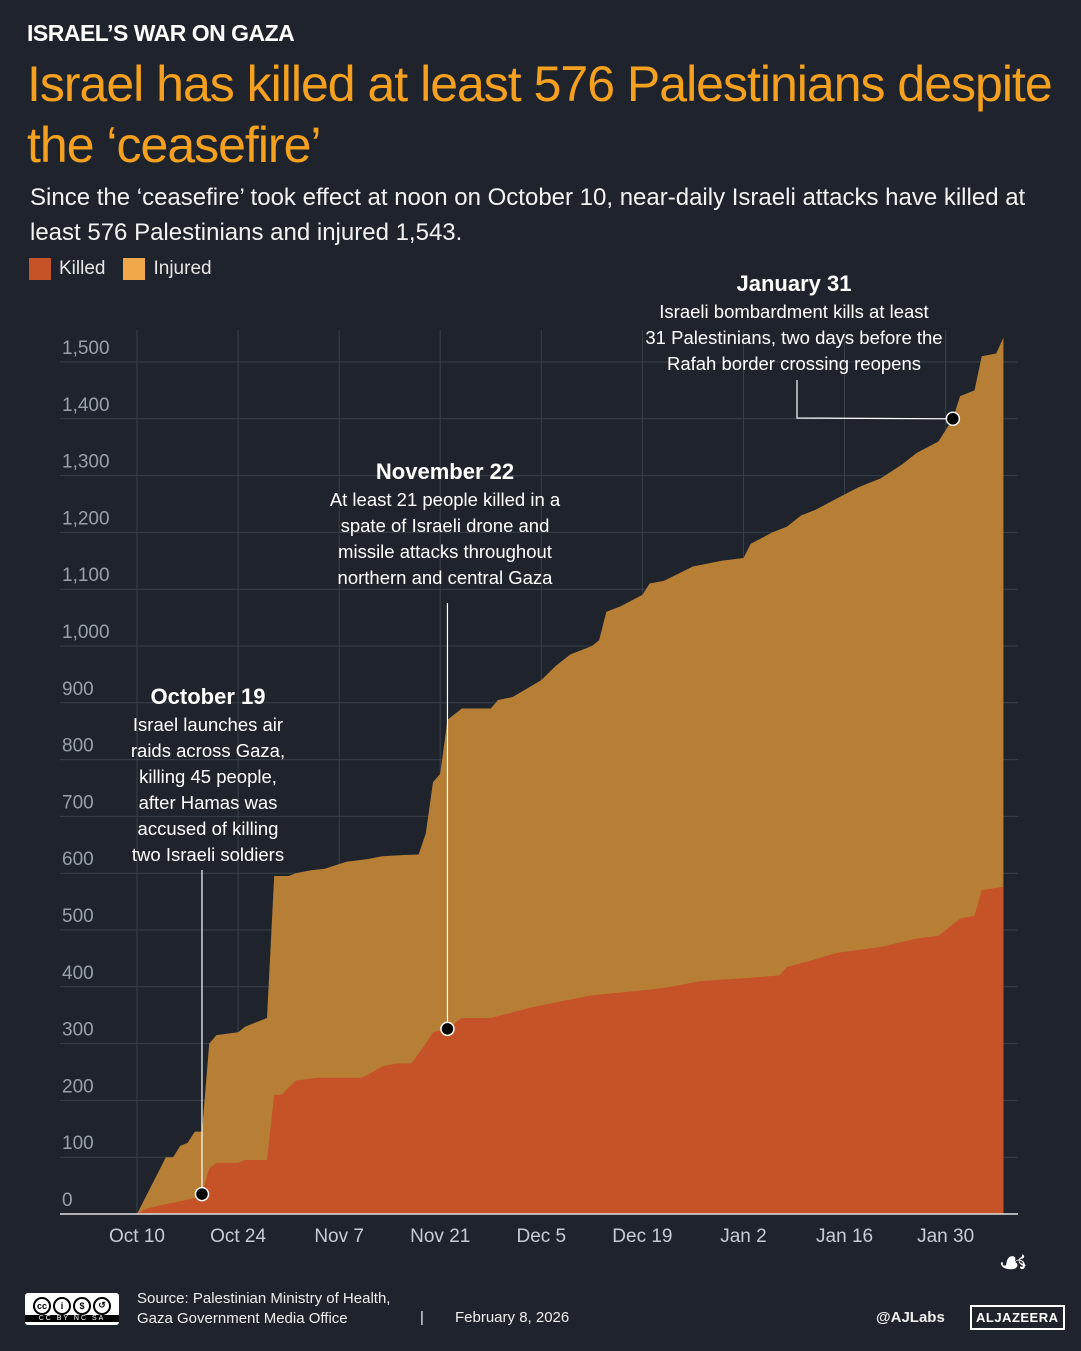 The image size is (1081, 1351). I want to click on annotation-title: January 31, so click(794, 283).